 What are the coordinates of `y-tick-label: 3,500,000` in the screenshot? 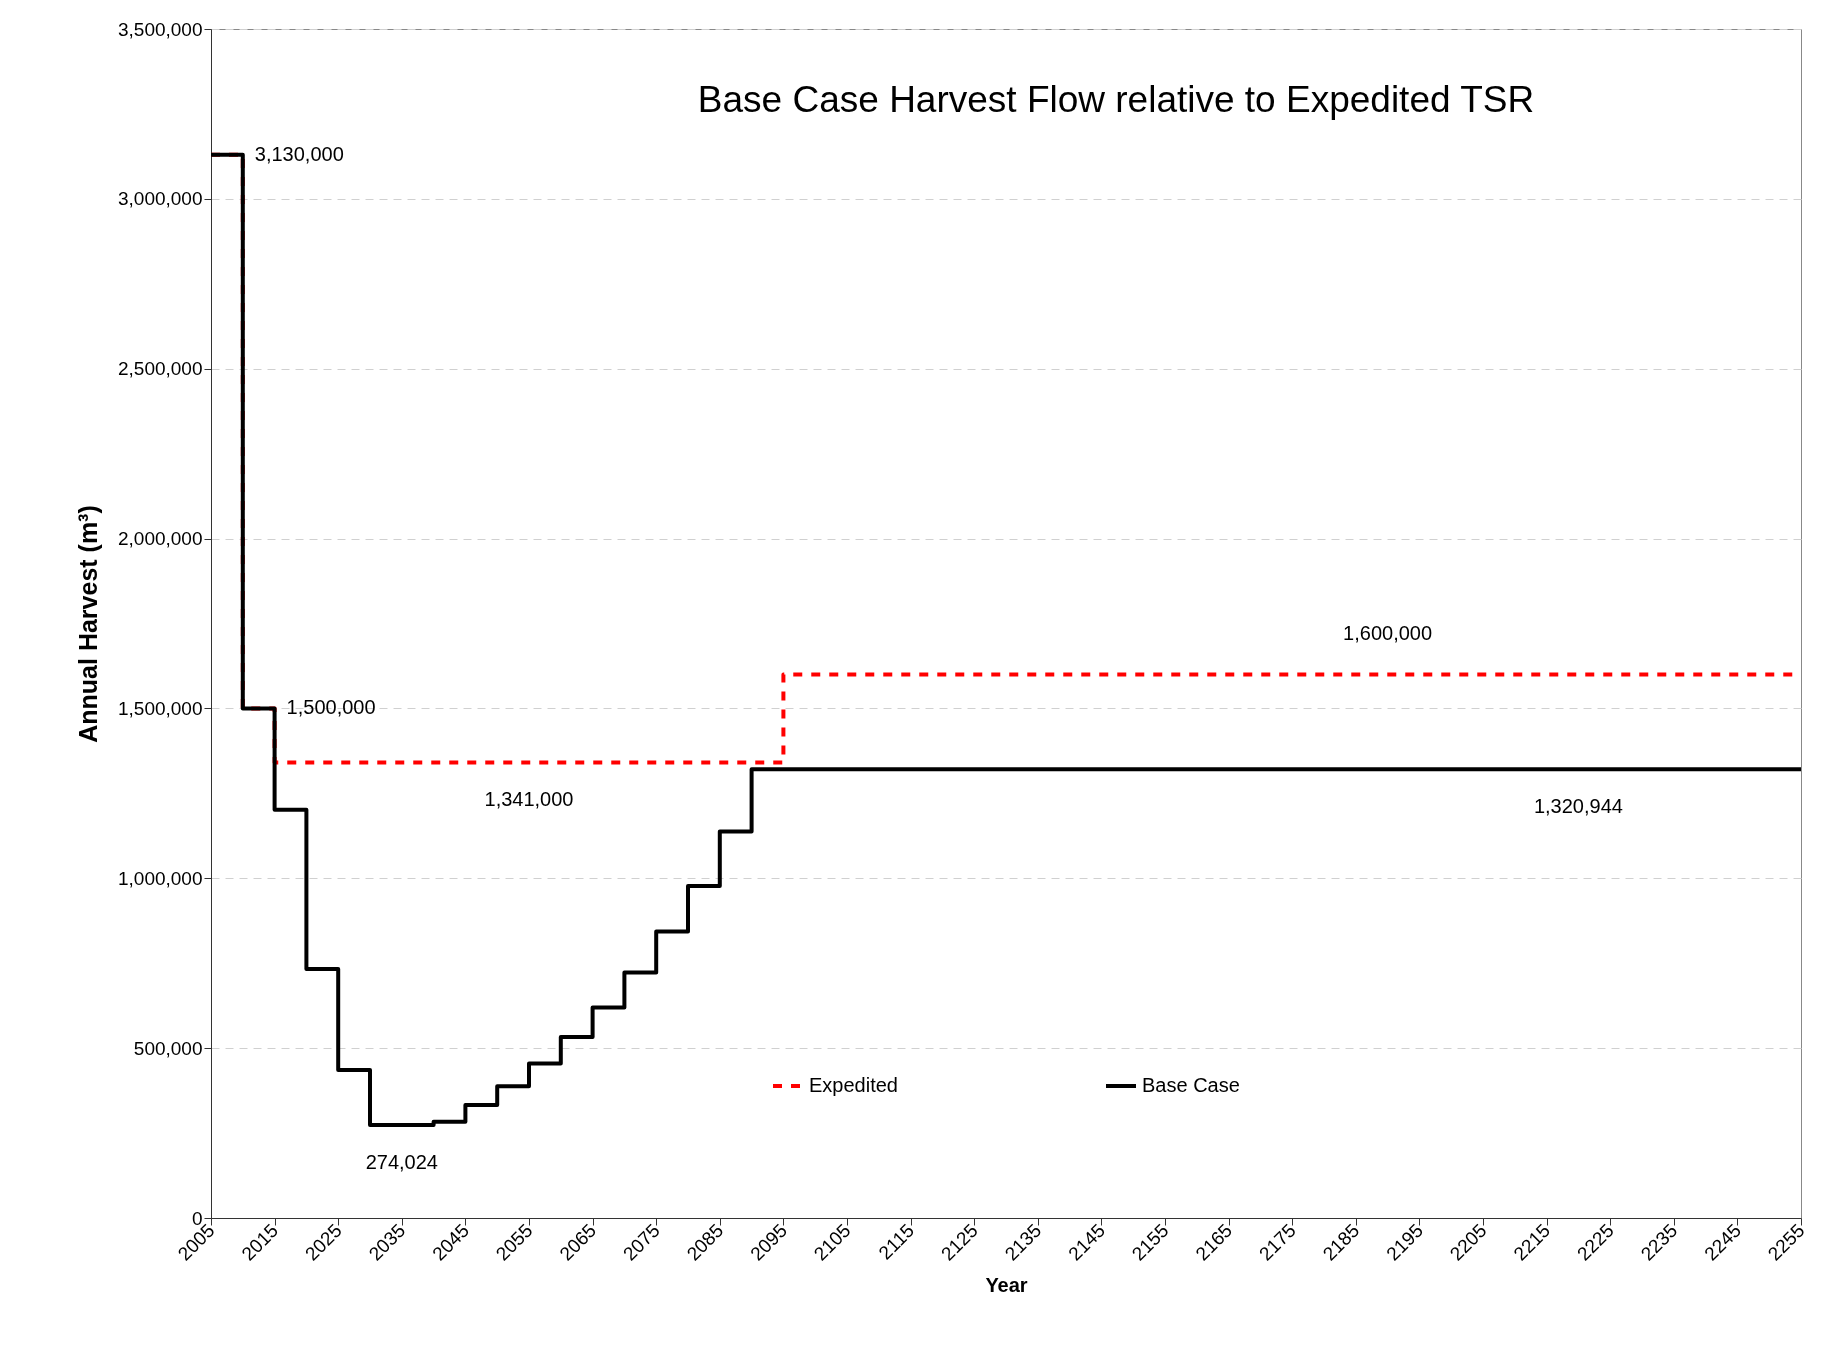 It's located at (160, 29).